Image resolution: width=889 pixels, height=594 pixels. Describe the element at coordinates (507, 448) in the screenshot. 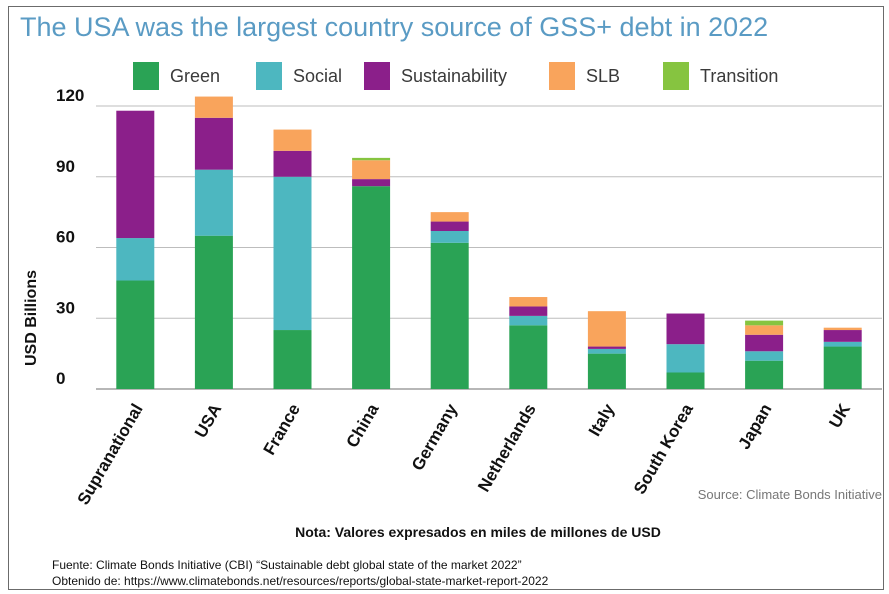

I see `x-tick-label: Netherlands` at that location.